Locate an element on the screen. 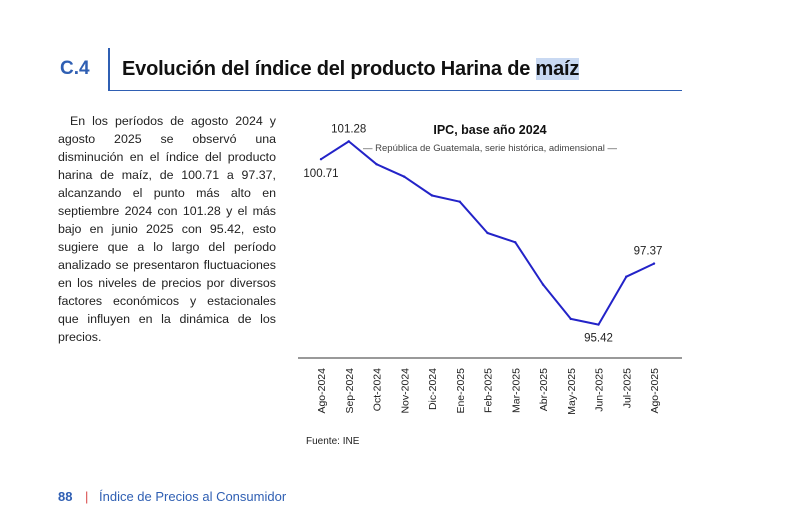 The width and height of the screenshot is (800, 532). x-tick-label: Feb-2025 is located at coordinates (489, 390).